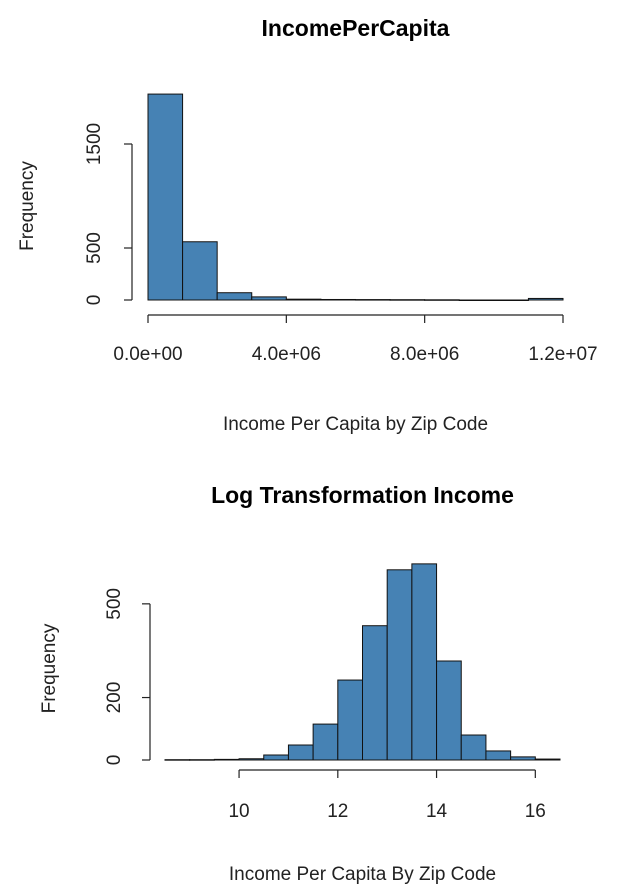 The height and width of the screenshot is (890, 617). I want to click on x-axis-label: Income Per Capita by Zip Code, so click(355, 424).